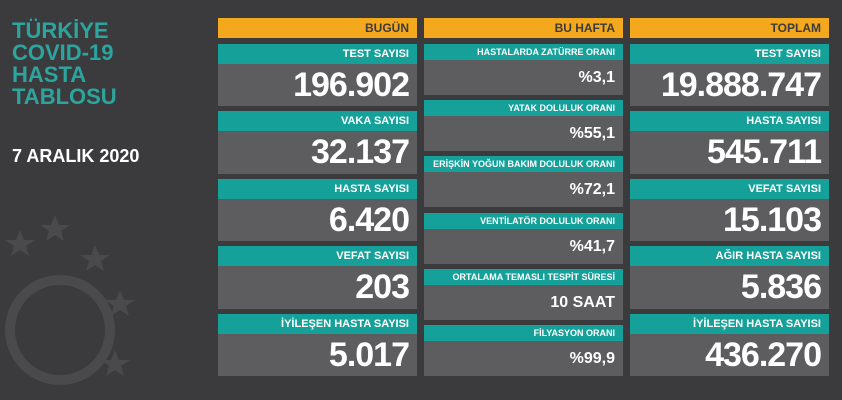 This screenshot has height=400, width=842. What do you see at coordinates (523, 52) in the screenshot?
I see `stat-label: HASTALARDA ZATÜRRE ORANI` at bounding box center [523, 52].